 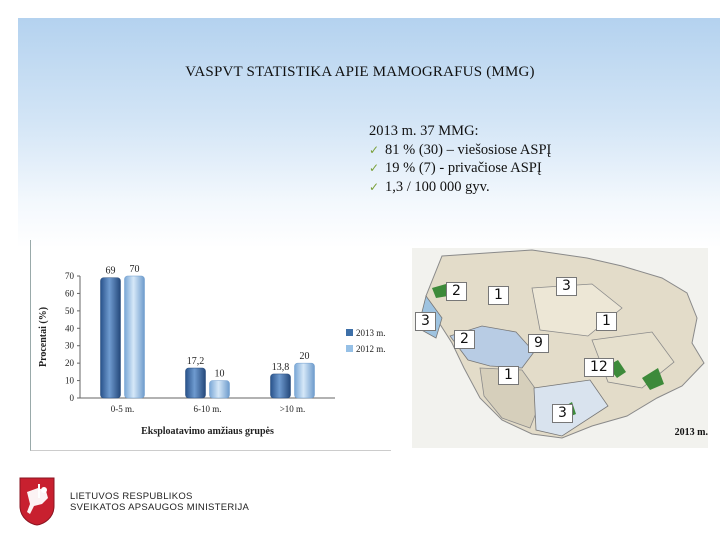 What do you see at coordinates (437, 186) in the screenshot?
I see `bullet-text: 1,3 / 100 000 gyv.` at bounding box center [437, 186].